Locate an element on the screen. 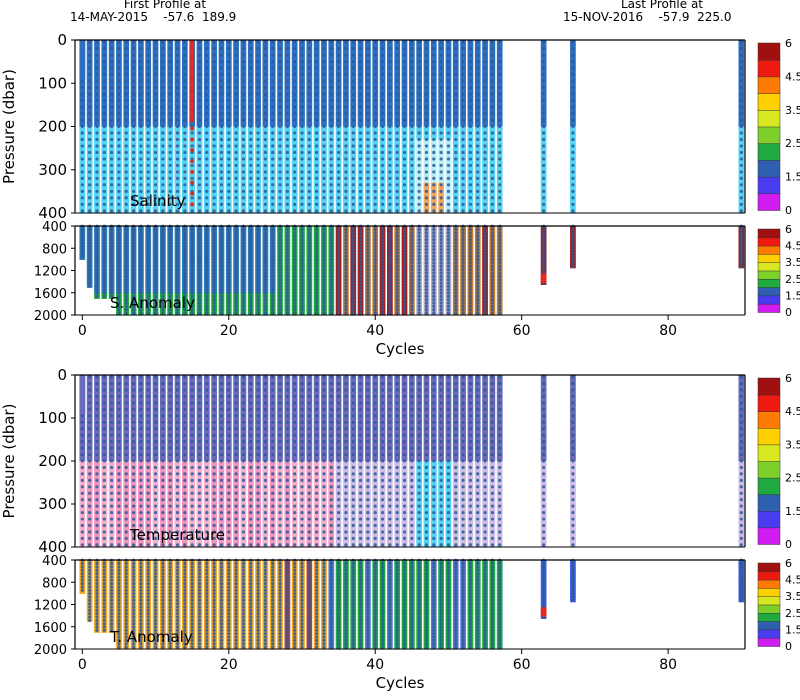 This screenshot has width=800, height=700. colorbar-tick-label: 6 is located at coordinates (788, 43).